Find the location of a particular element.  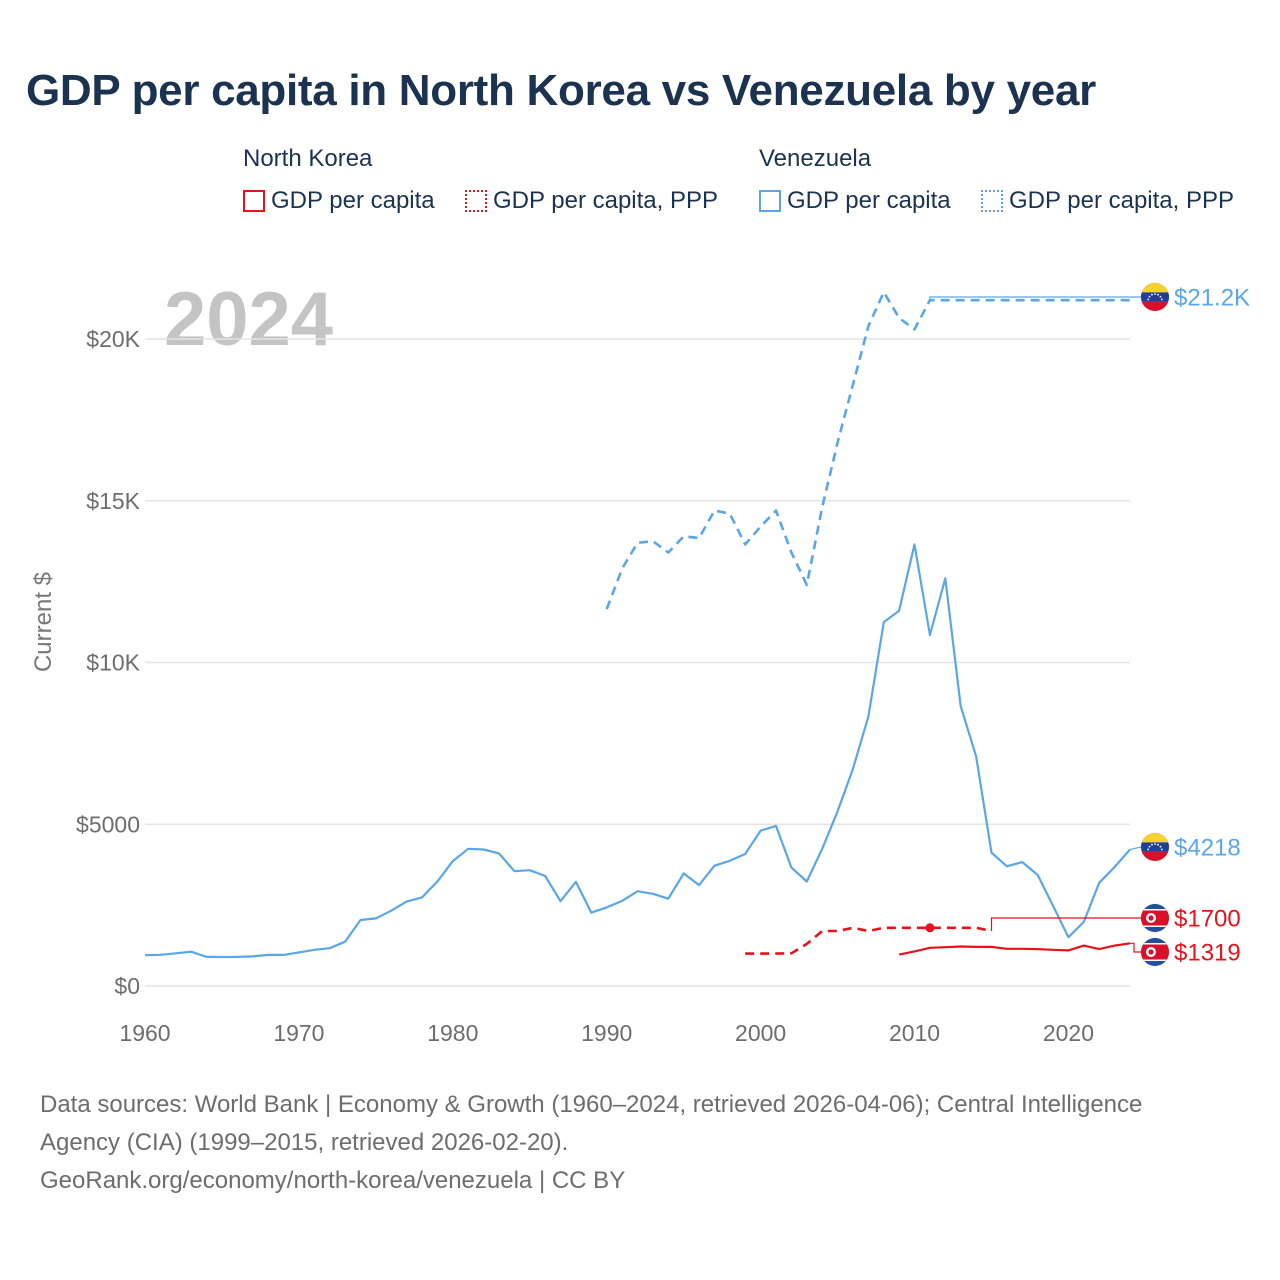

y-tick-label: $20K is located at coordinates (113, 339).